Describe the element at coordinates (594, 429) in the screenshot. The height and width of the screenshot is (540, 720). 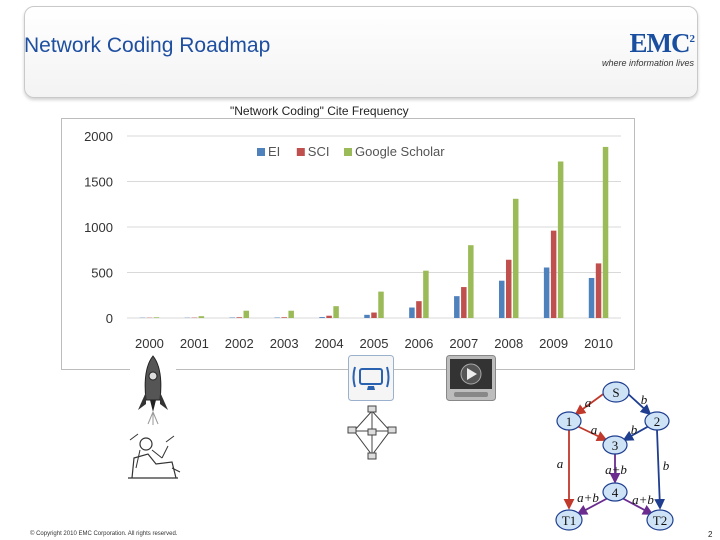
I see `label-a-13: a` at that location.